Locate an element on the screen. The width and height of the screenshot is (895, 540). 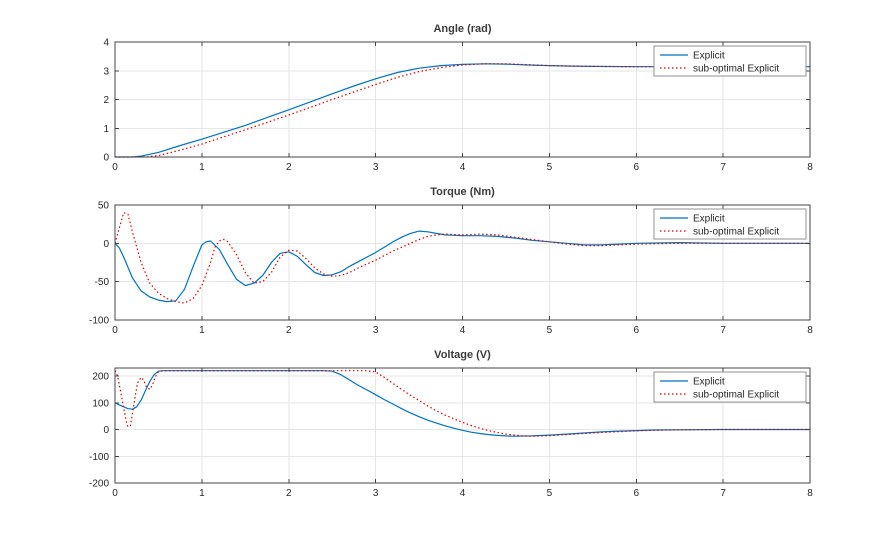
y-tick-label: 50 is located at coordinates (104, 206).